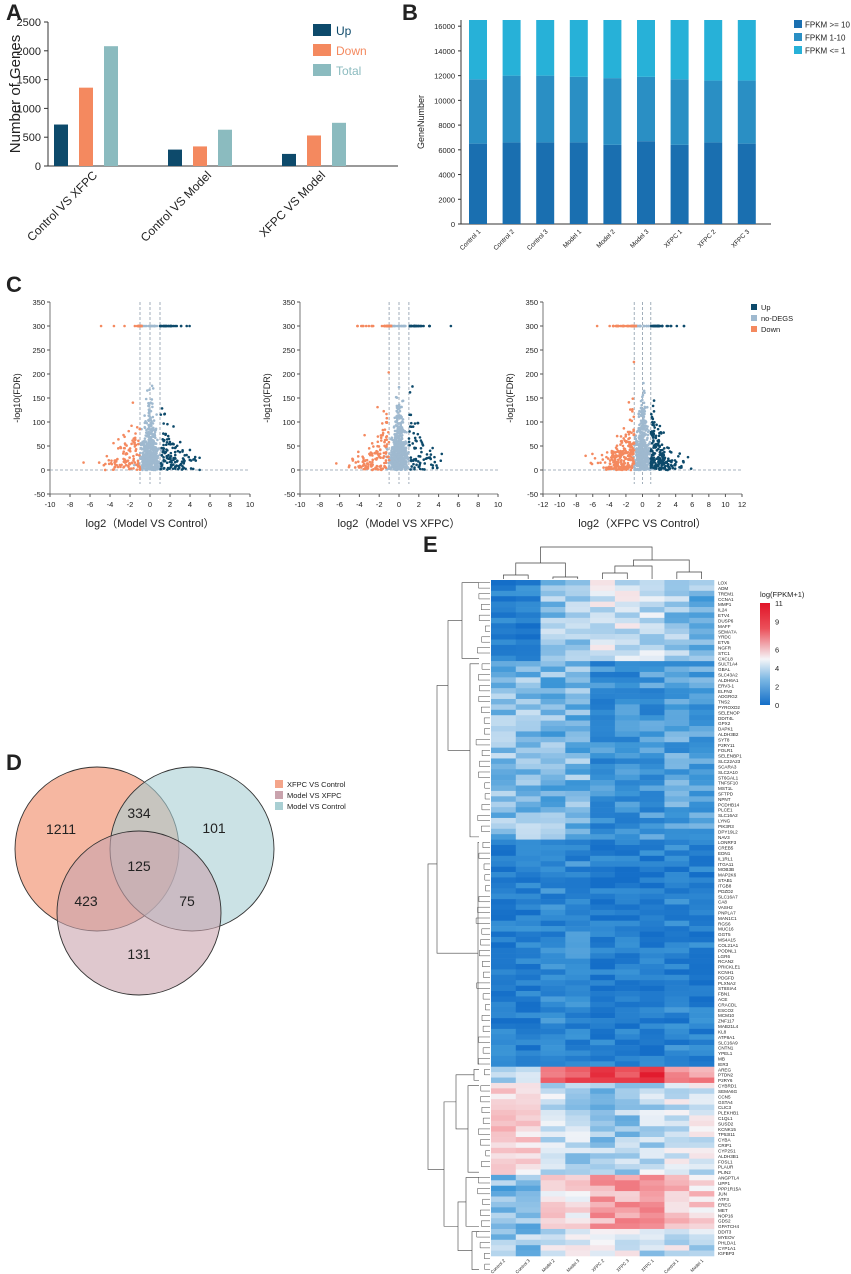 The height and width of the screenshot is (1274, 851). I want to click on c-y-tick-label: 350, so click(288, 302).